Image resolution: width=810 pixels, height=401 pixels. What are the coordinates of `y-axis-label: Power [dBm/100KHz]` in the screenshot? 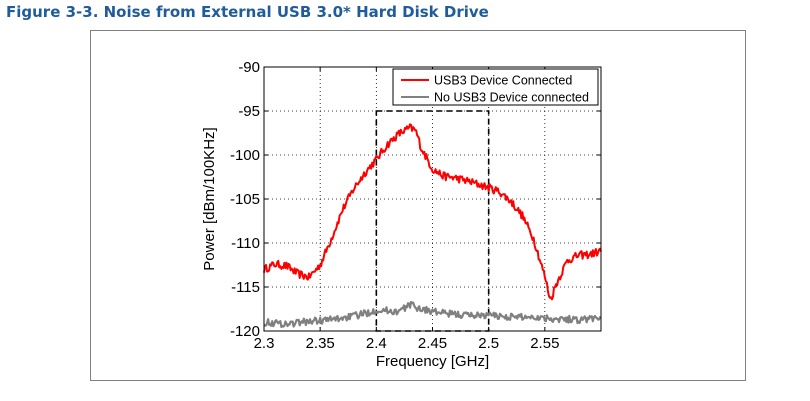 It's located at (209, 198).